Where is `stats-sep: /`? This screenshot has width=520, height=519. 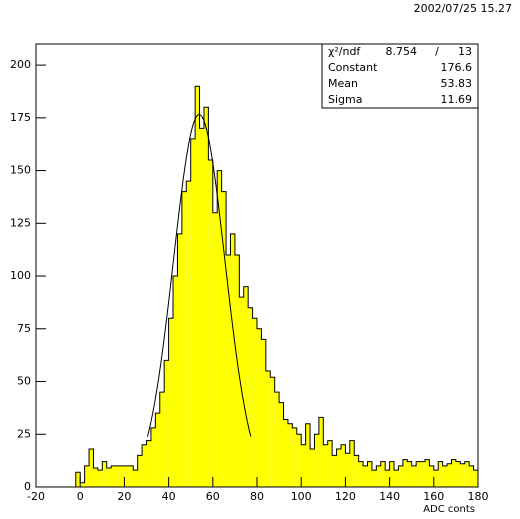 stats-sep: / is located at coordinates (437, 51).